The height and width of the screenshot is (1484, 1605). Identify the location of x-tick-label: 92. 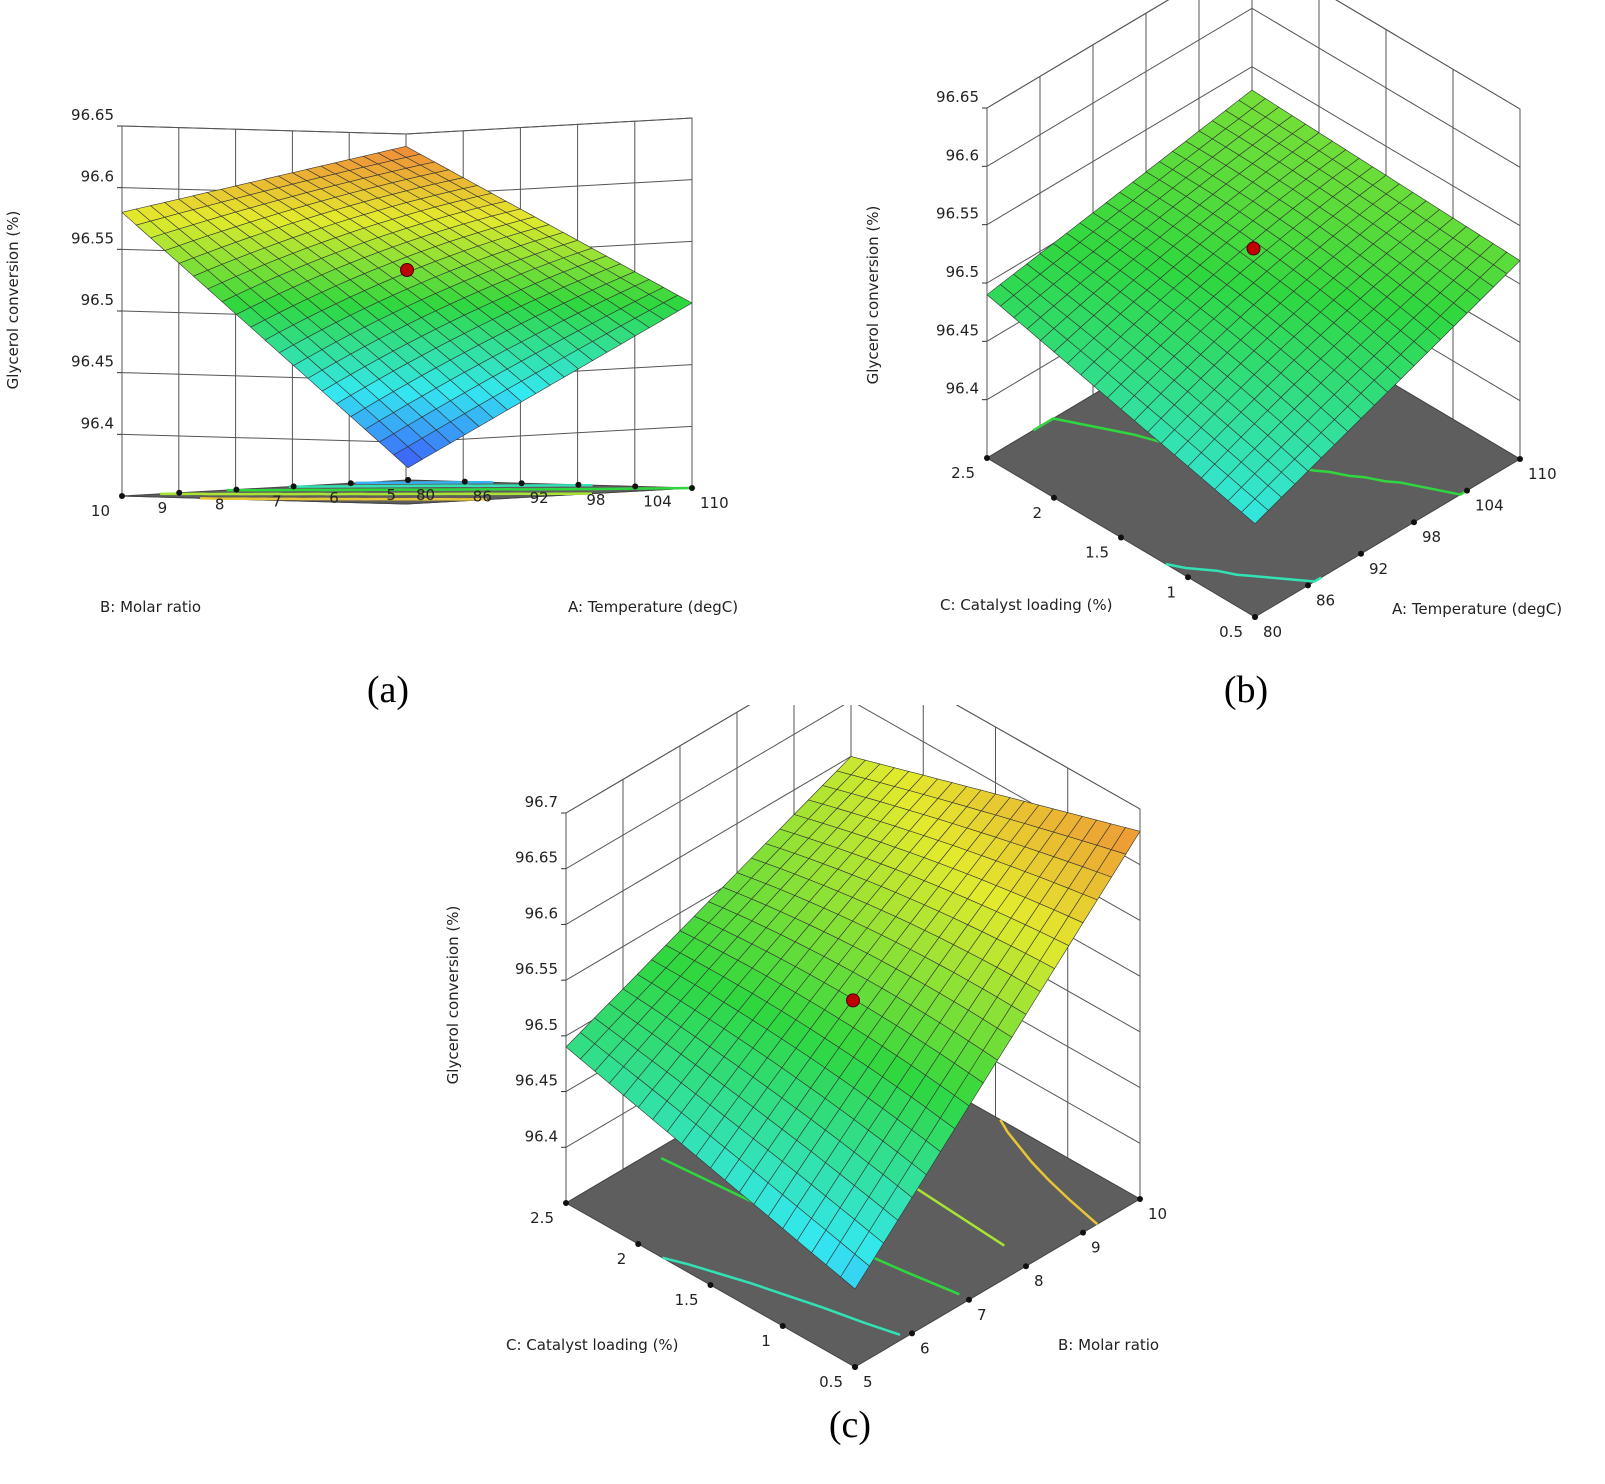
(539, 498).